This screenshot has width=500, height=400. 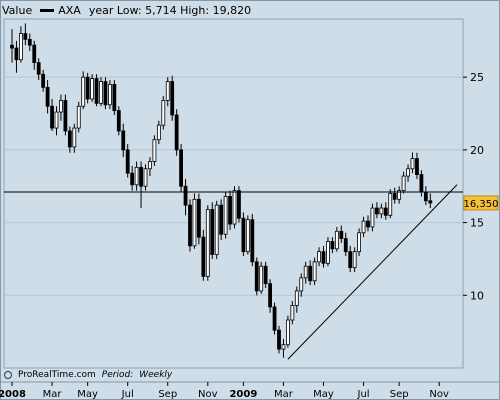 I want to click on y-axis: 10 15 20 25, so click(x=473, y=186).